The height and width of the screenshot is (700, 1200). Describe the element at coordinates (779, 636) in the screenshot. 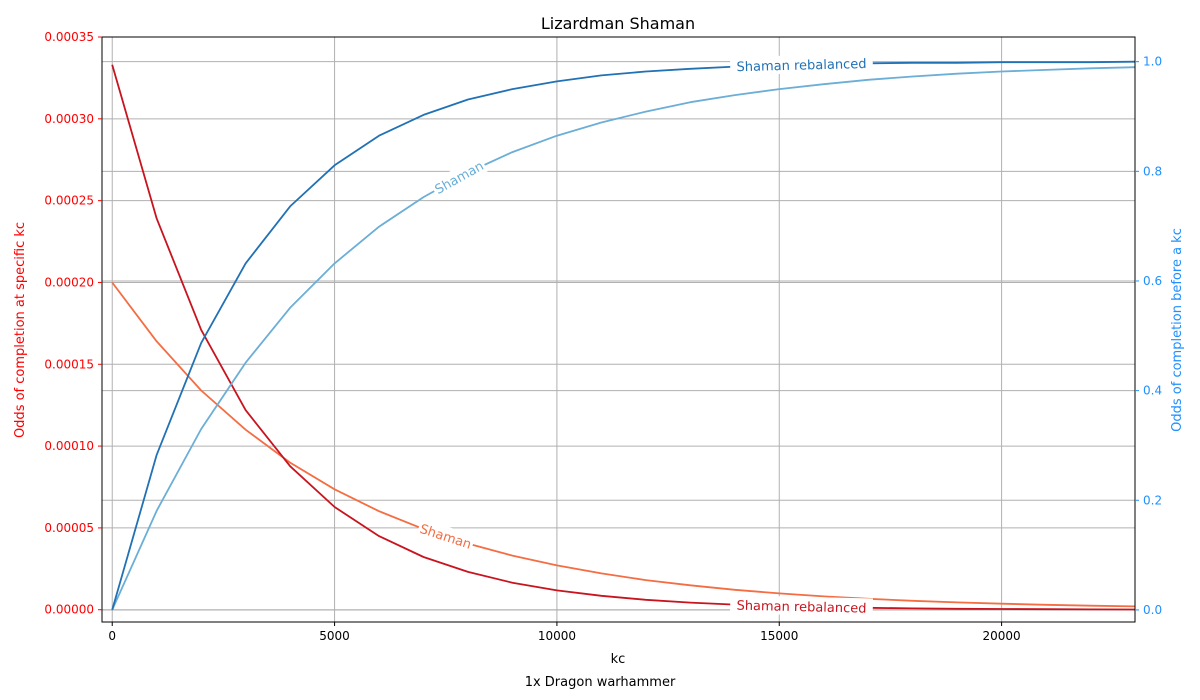

I see `x-tick-label: 15000` at that location.